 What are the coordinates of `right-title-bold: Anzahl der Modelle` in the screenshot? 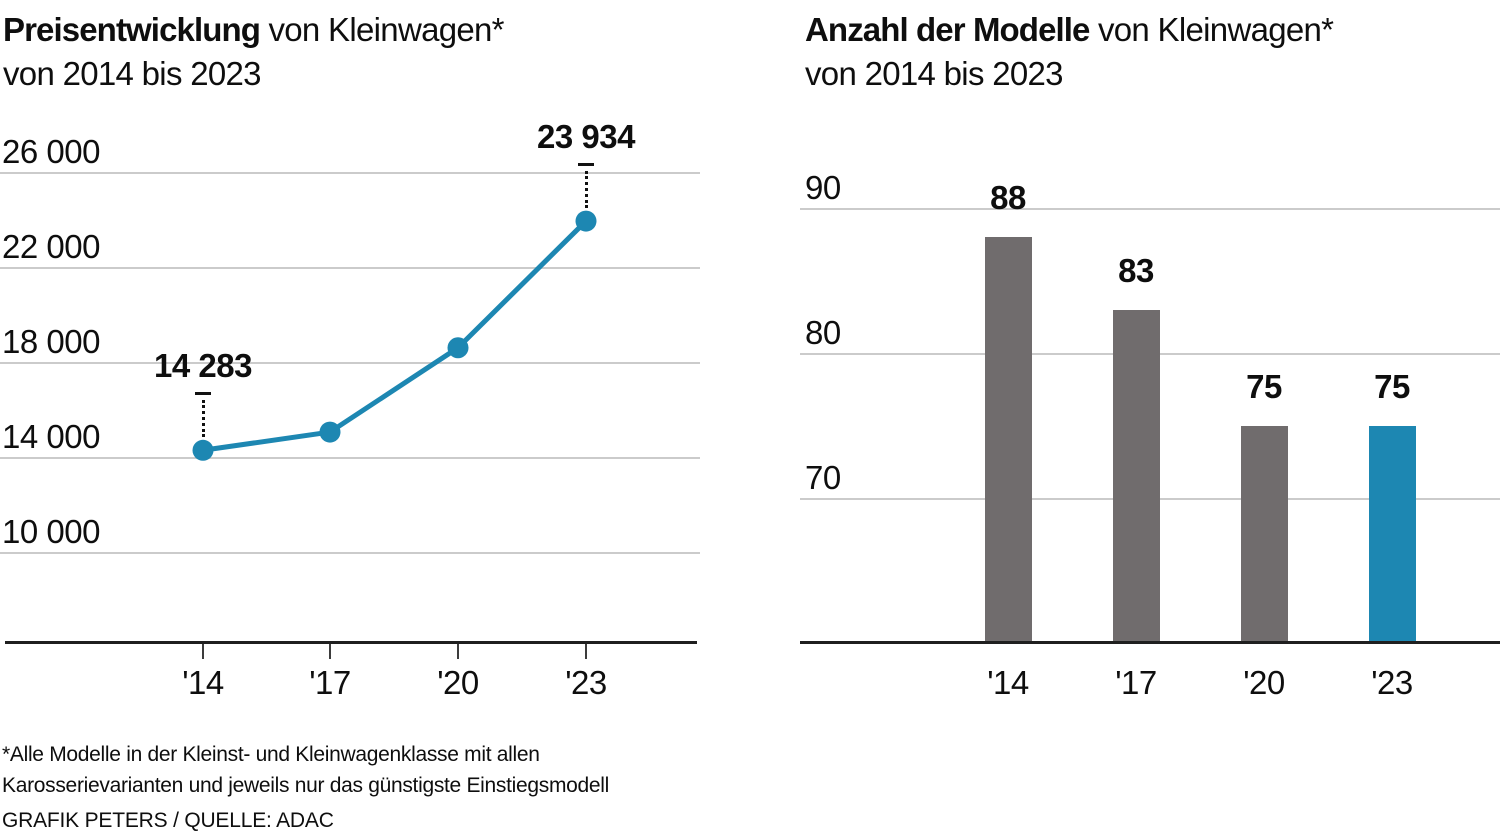 It's located at (947, 29).